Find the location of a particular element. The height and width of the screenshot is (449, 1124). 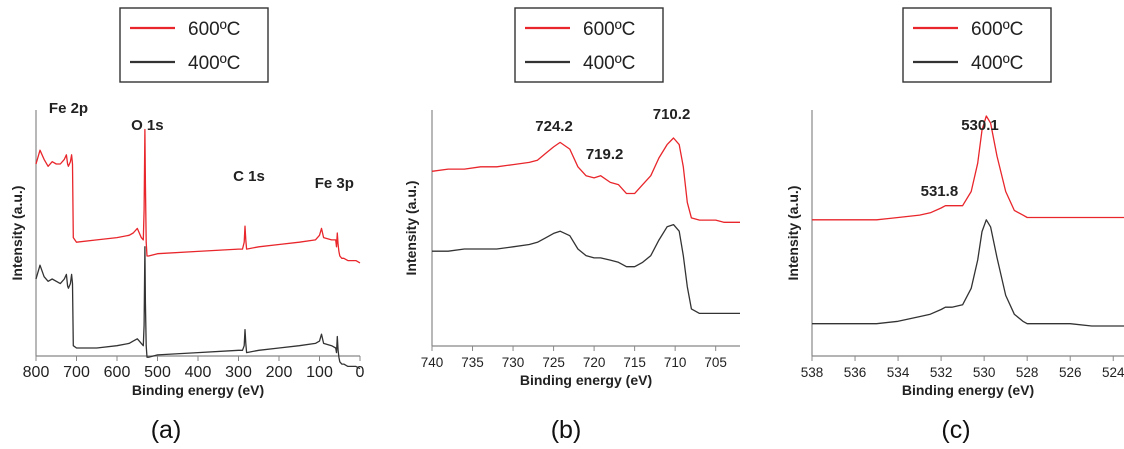

peak-annotation: 719.2 is located at coordinates (605, 154).